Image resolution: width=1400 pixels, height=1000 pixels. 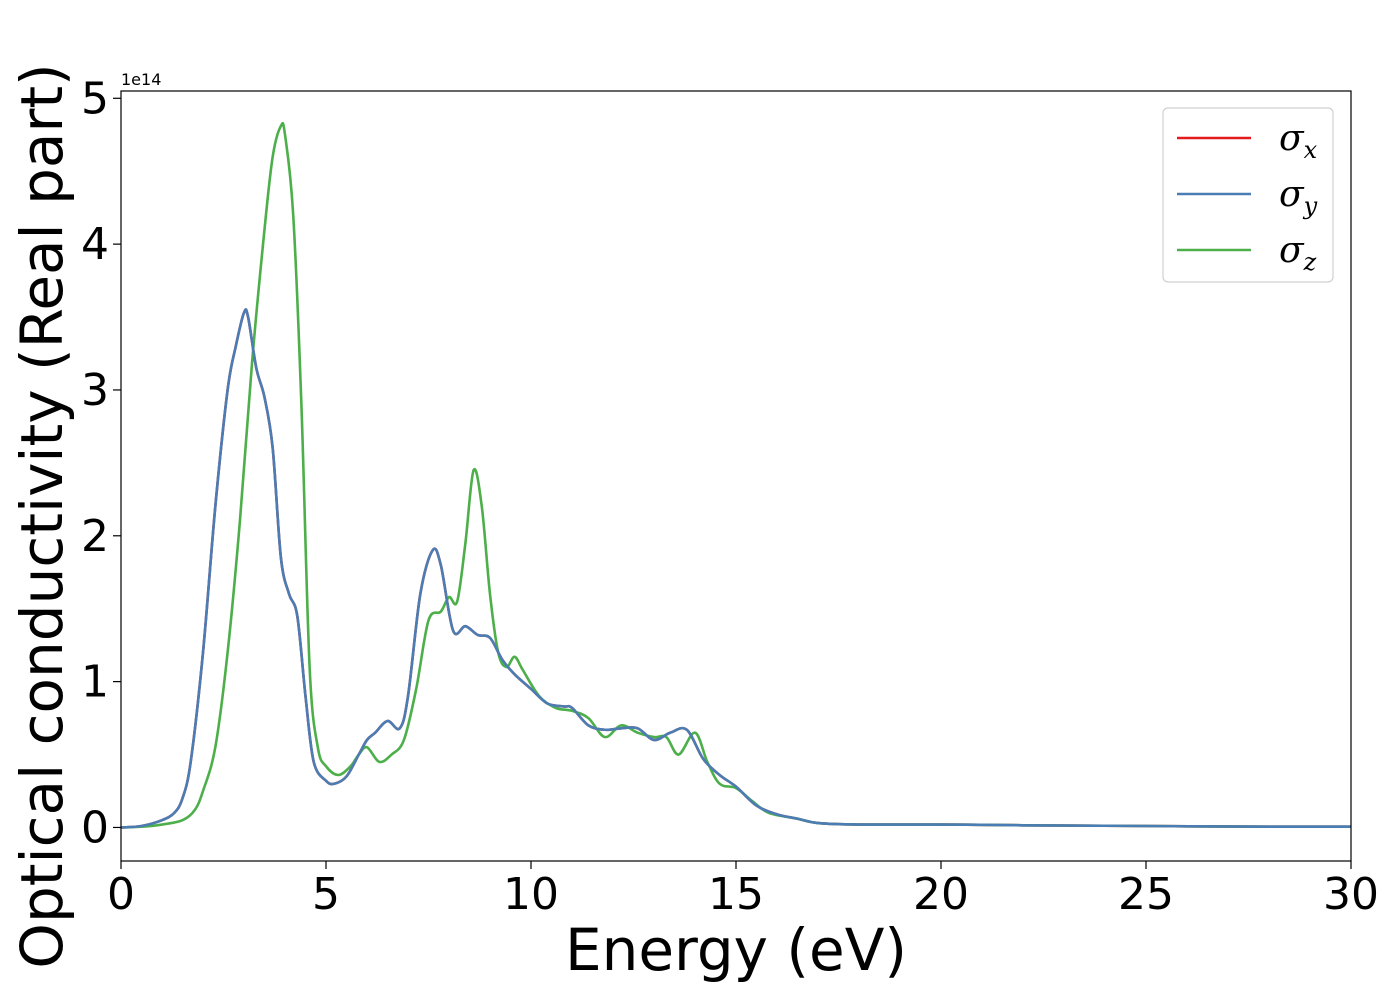 I want to click on y-axis-label: Optical conductivity (Real part), so click(x=42, y=515).